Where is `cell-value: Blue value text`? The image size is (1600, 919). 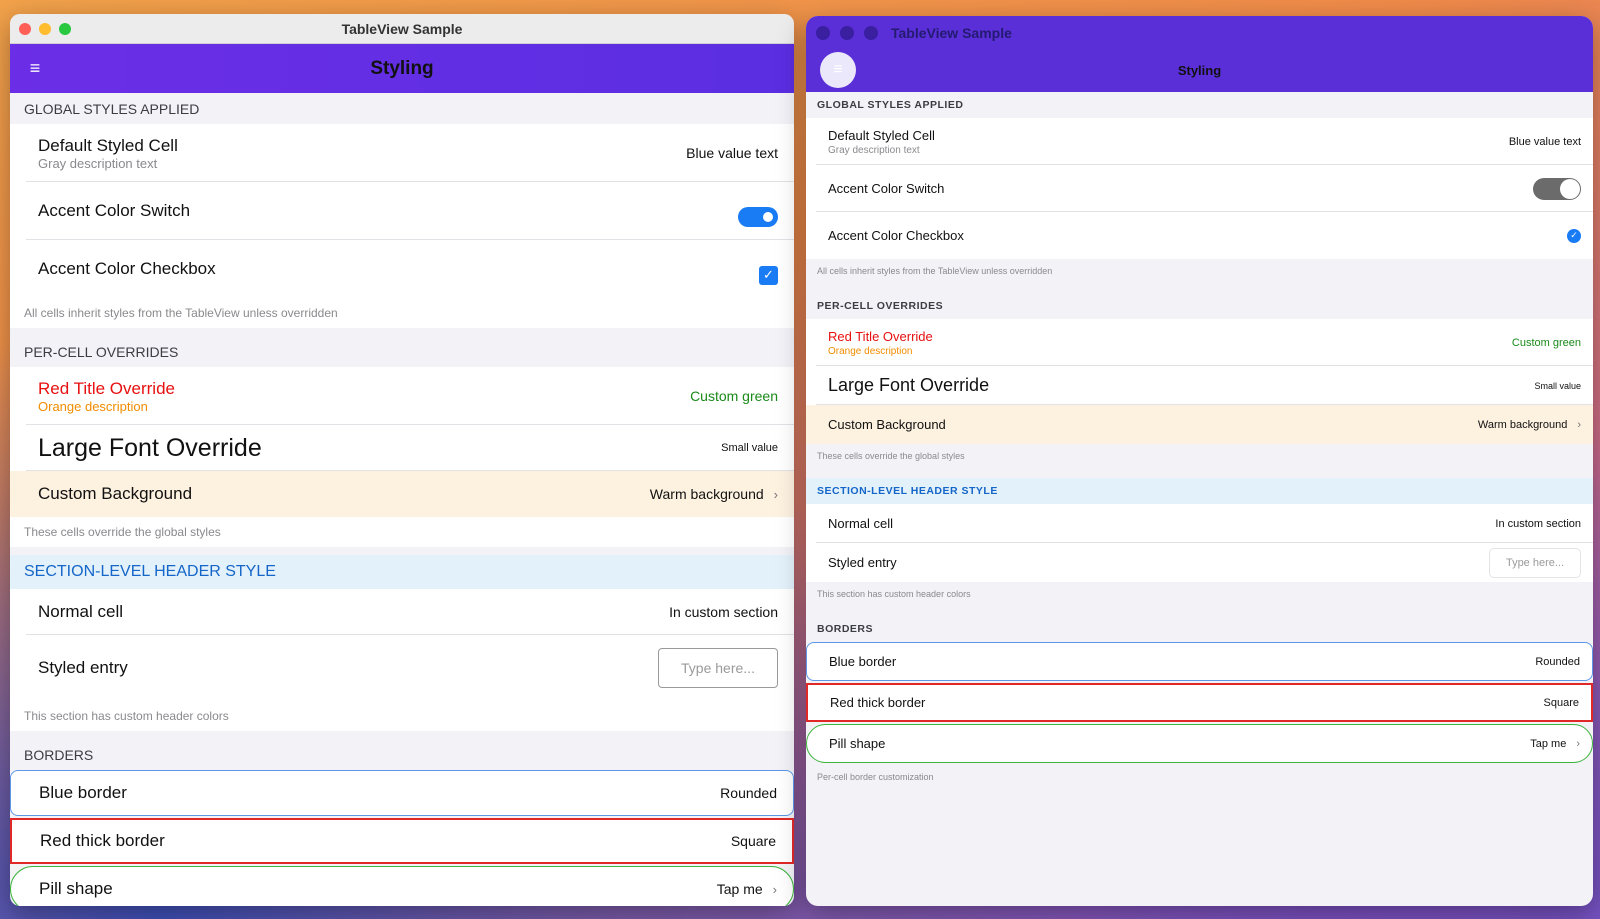 cell-value: Blue value text is located at coordinates (1544, 141).